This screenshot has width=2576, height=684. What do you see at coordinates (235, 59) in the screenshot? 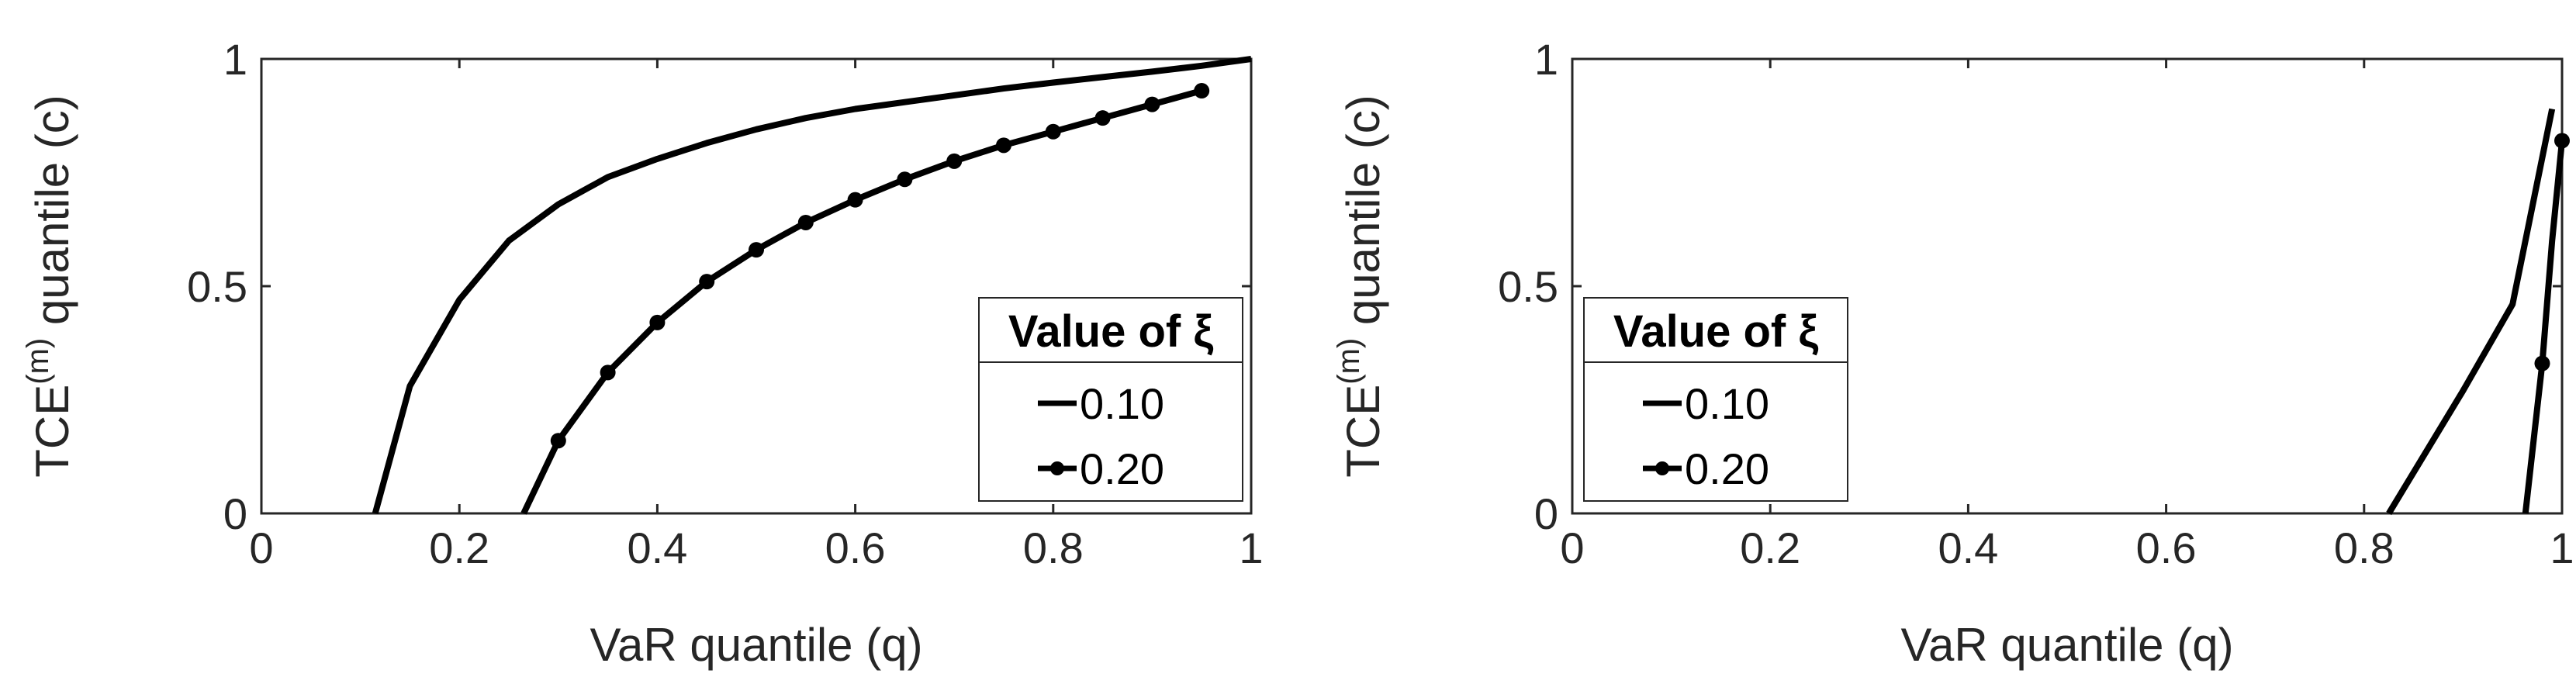
I see `left-y-tick-label: 1` at bounding box center [235, 59].